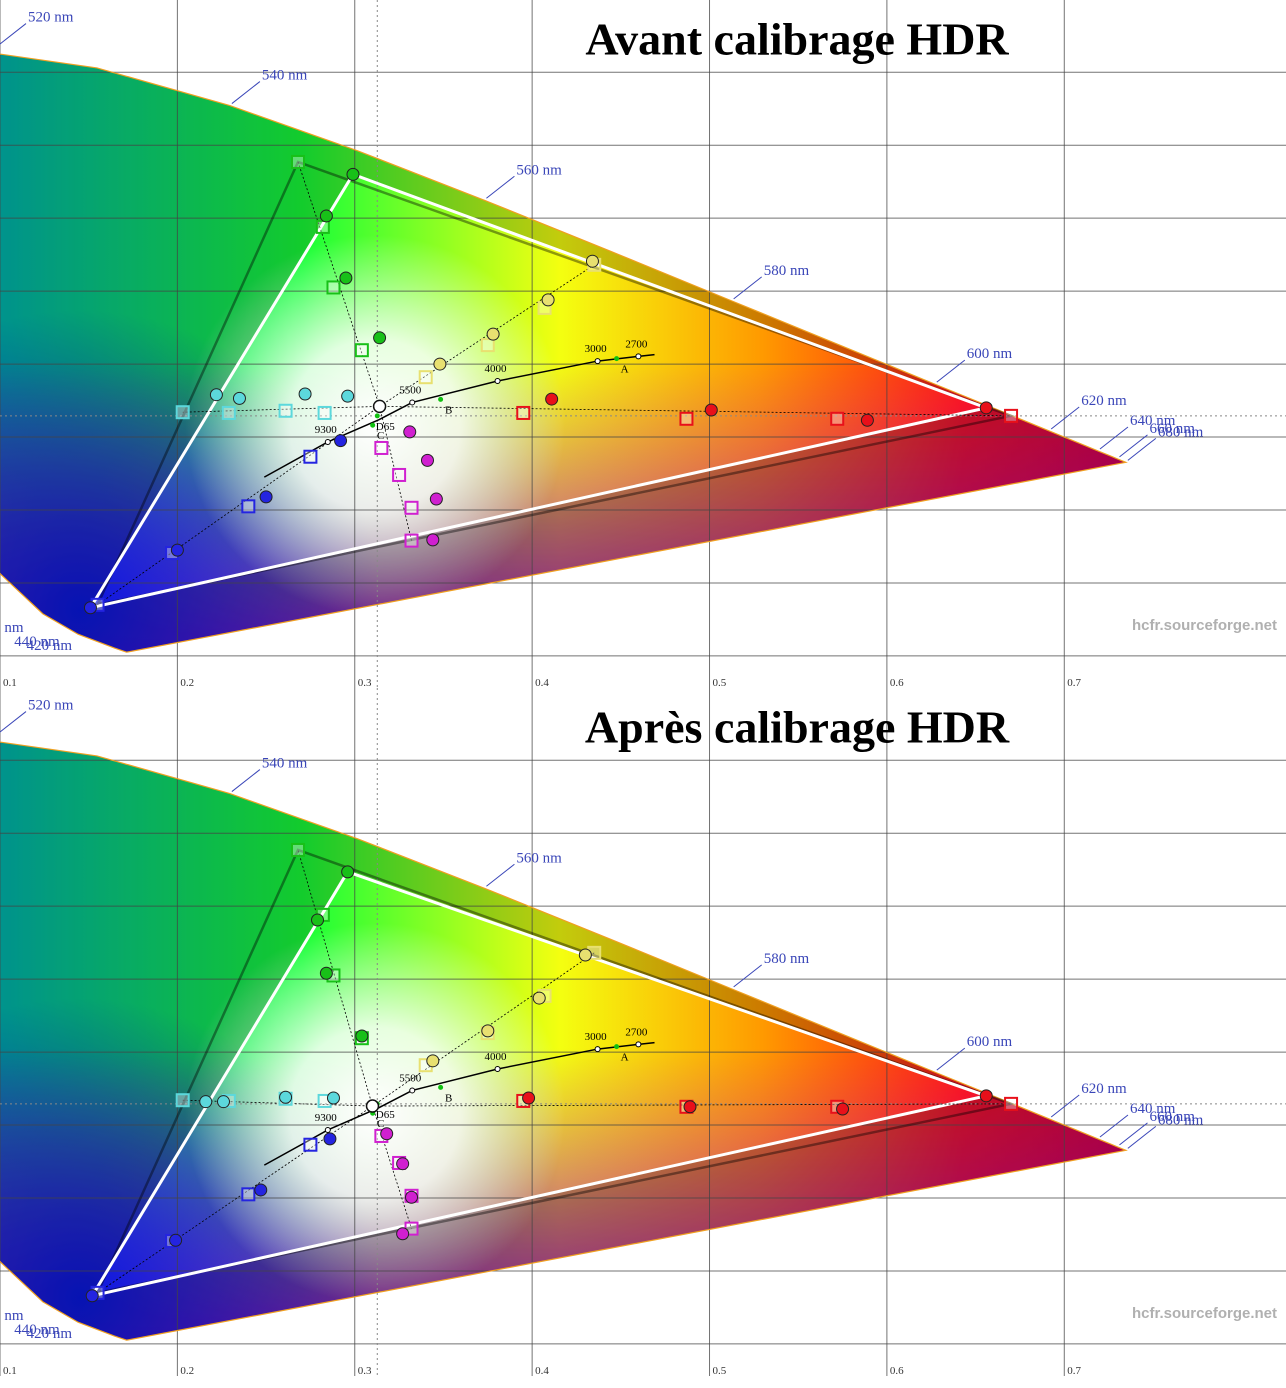  Describe the element at coordinates (496, 1057) in the screenshot. I see `planckian-label: 4000` at that location.